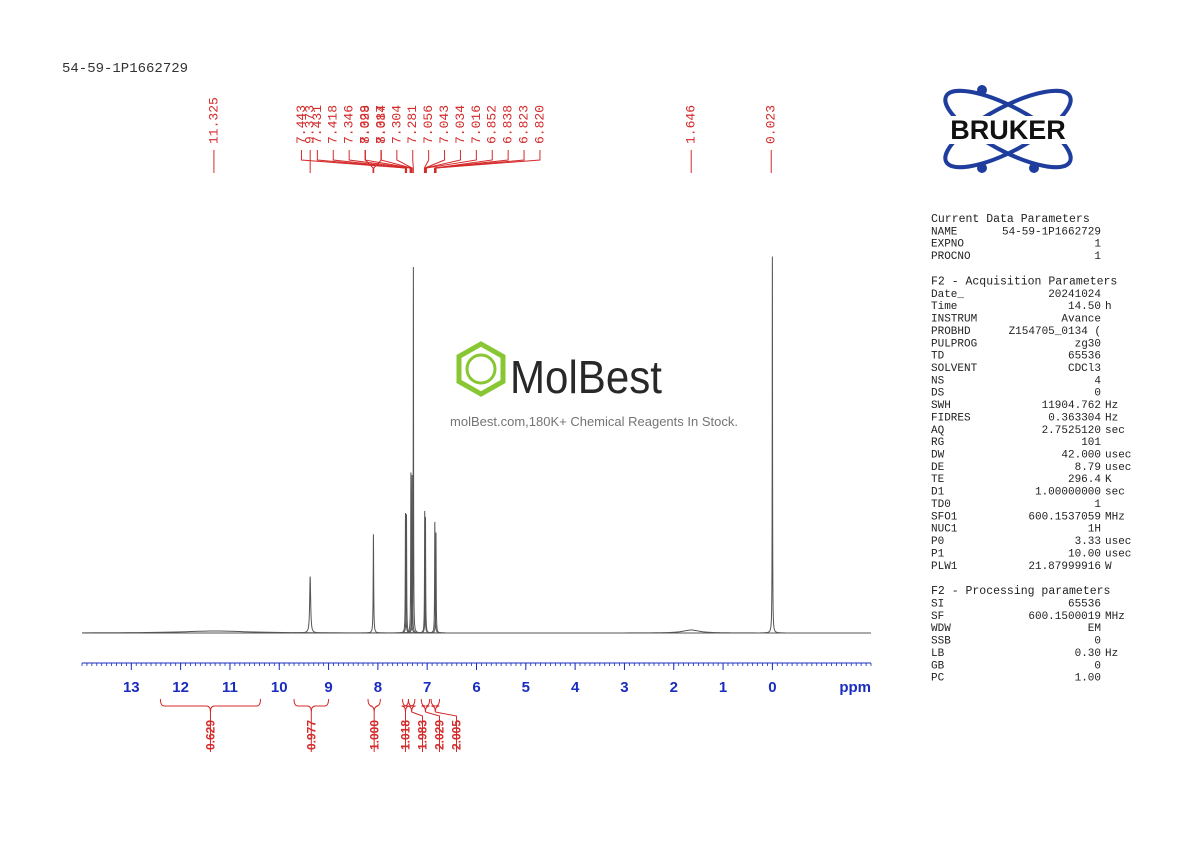 The image size is (1190, 842). I want to click on parameter-name: PROBHD, so click(951, 332).